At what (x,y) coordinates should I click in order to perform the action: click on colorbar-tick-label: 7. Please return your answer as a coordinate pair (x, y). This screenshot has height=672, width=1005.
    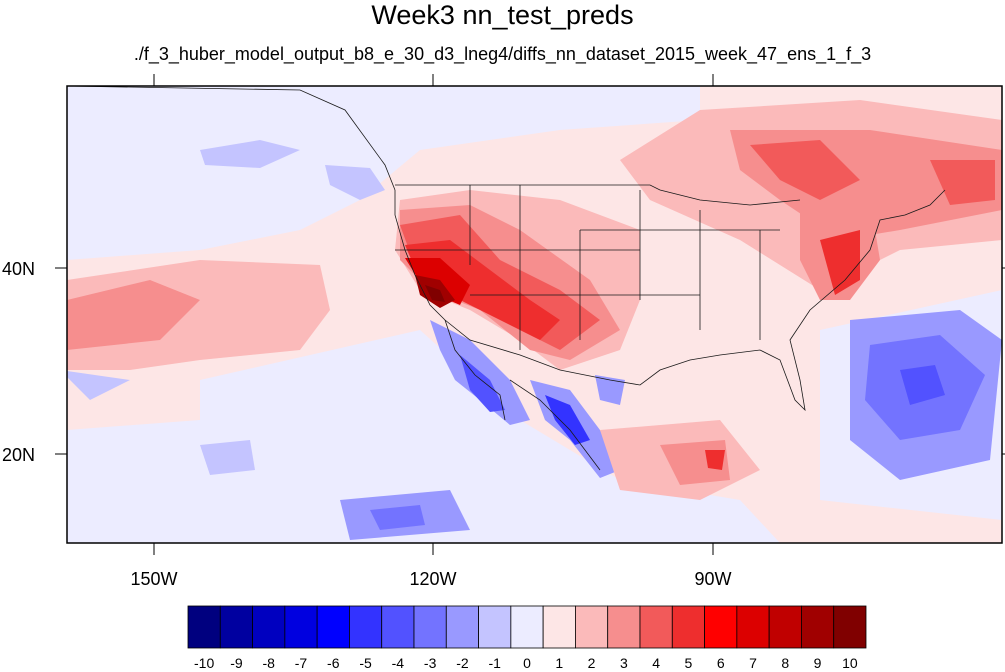
    Looking at the image, I should click on (753, 663).